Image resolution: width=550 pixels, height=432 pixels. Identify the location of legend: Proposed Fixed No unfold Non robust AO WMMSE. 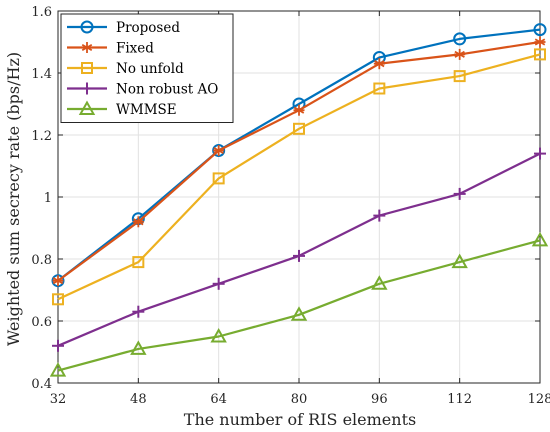
(147, 68).